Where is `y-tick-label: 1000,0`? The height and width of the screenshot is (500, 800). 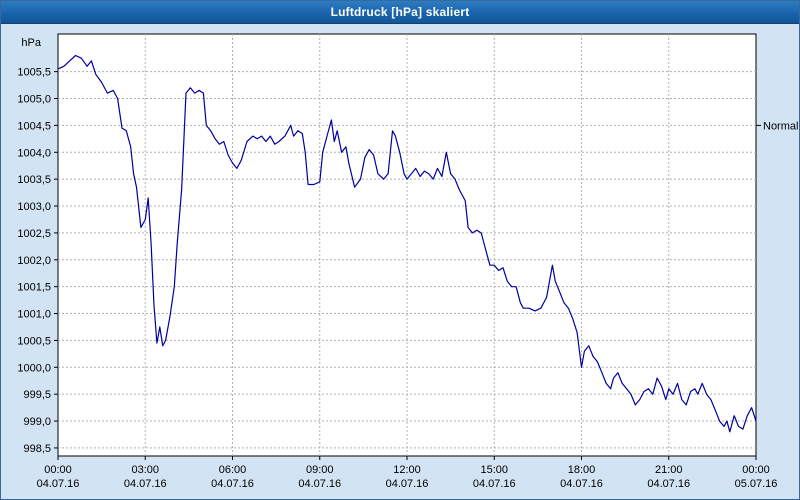
y-tick-label: 1000,0 is located at coordinates (34, 368).